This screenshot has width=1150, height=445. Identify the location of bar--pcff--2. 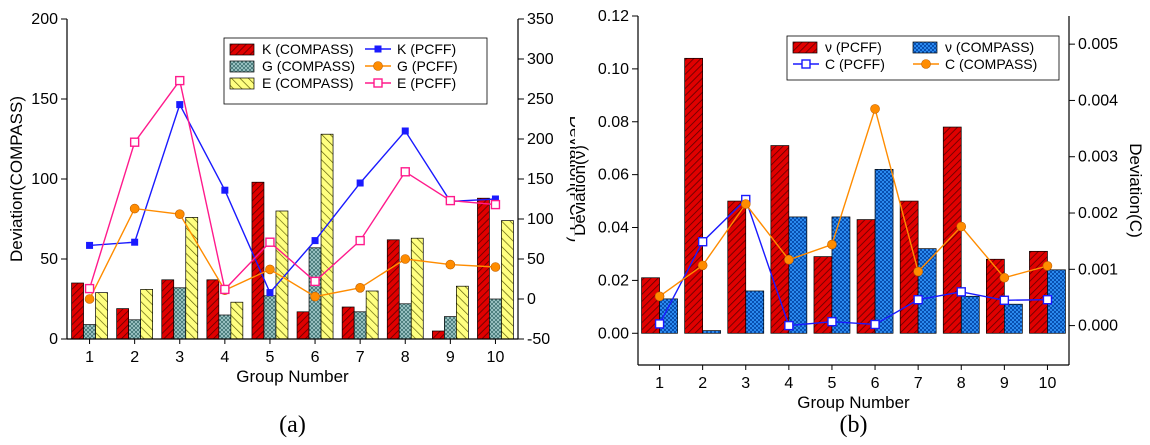
(694, 195).